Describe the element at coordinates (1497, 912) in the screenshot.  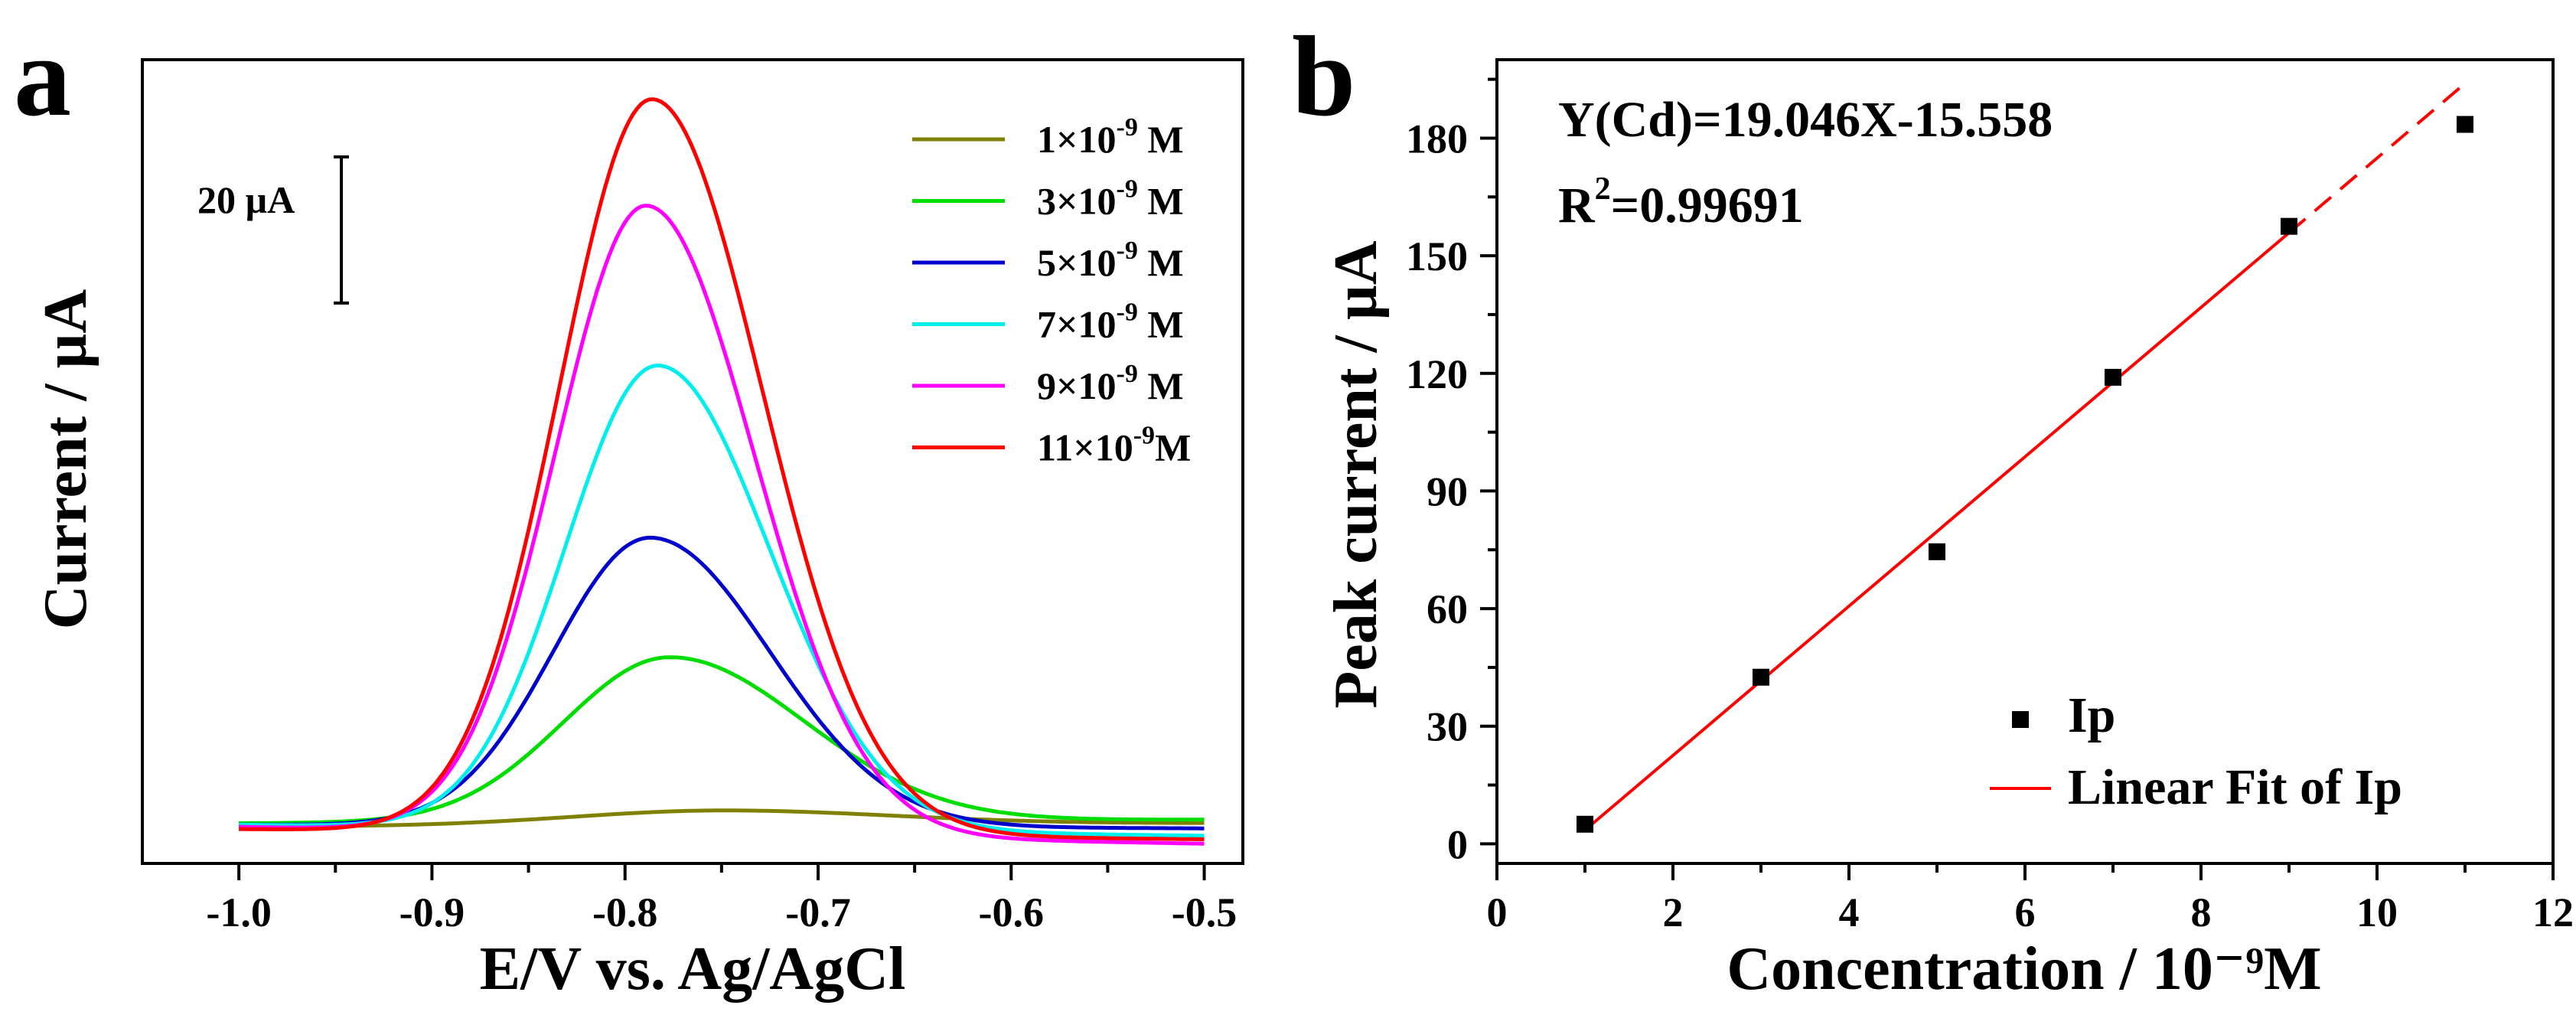
I see `b-x-tick-label: 0` at that location.